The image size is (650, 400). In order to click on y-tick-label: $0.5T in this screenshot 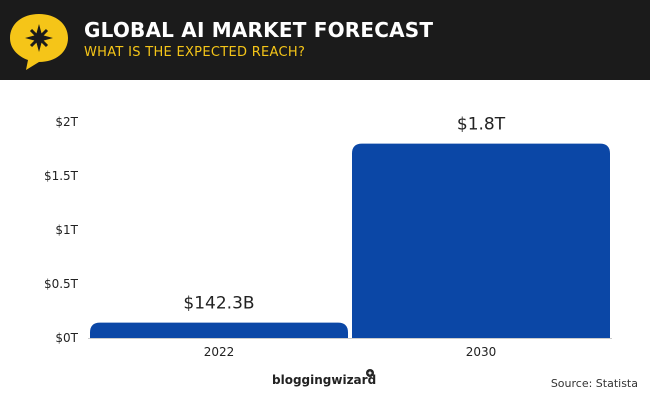, I will do `click(61, 284)`.